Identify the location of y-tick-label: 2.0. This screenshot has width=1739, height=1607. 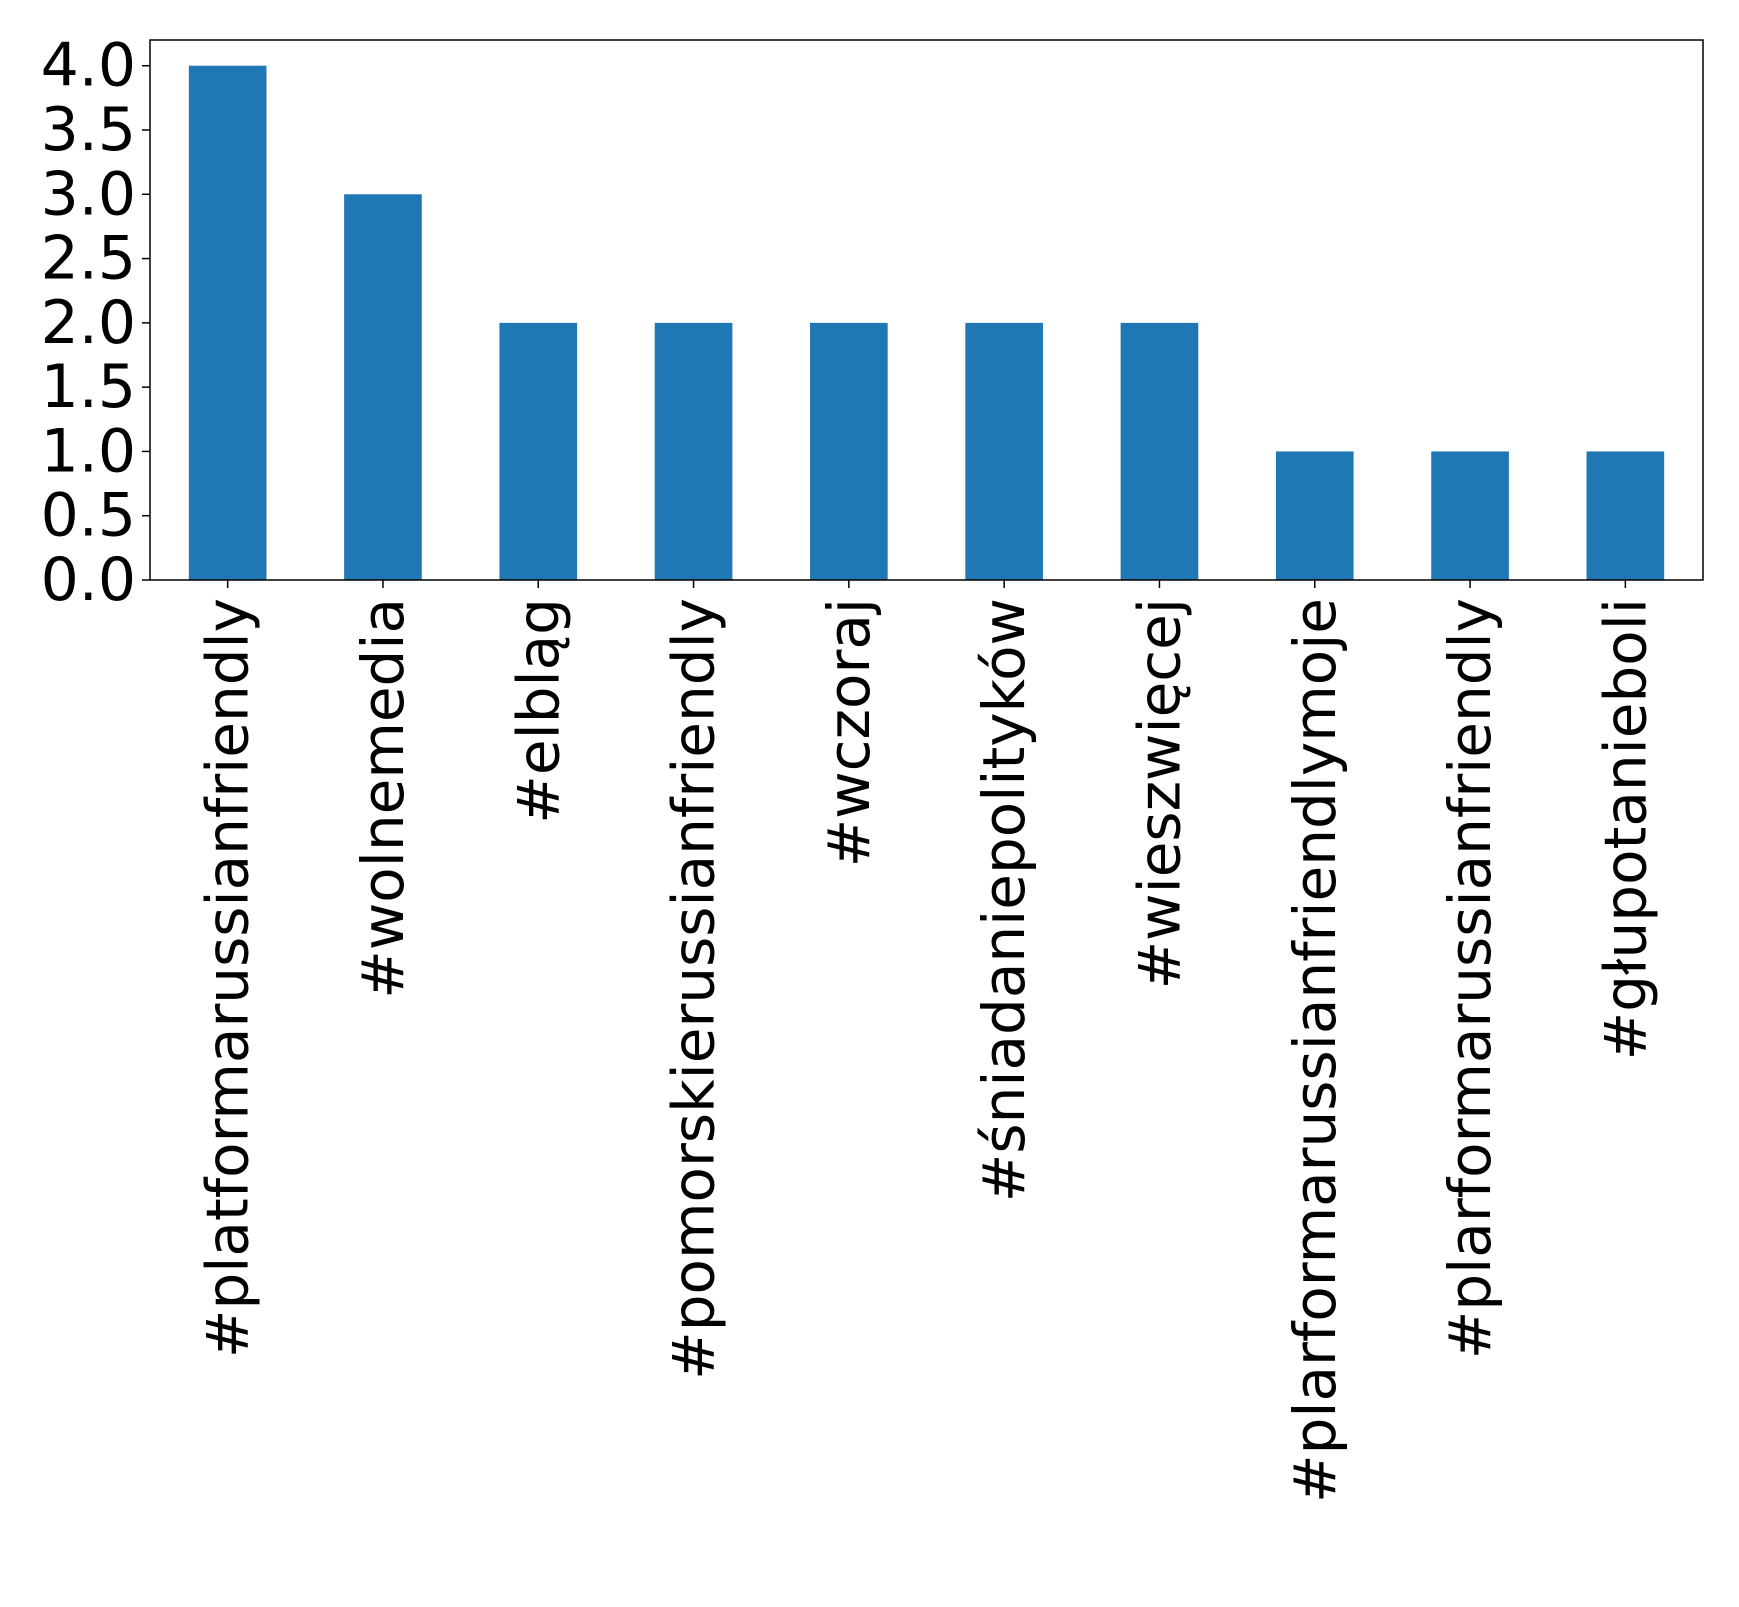
(88, 323).